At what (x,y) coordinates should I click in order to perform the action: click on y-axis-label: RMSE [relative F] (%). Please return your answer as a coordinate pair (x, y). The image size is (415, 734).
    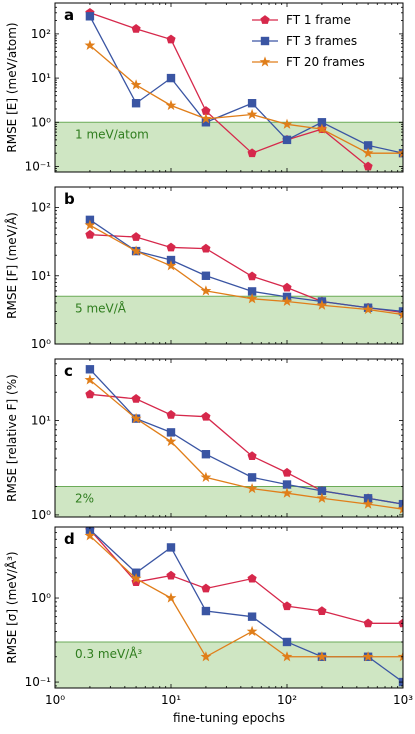
    Looking at the image, I should click on (12, 438).